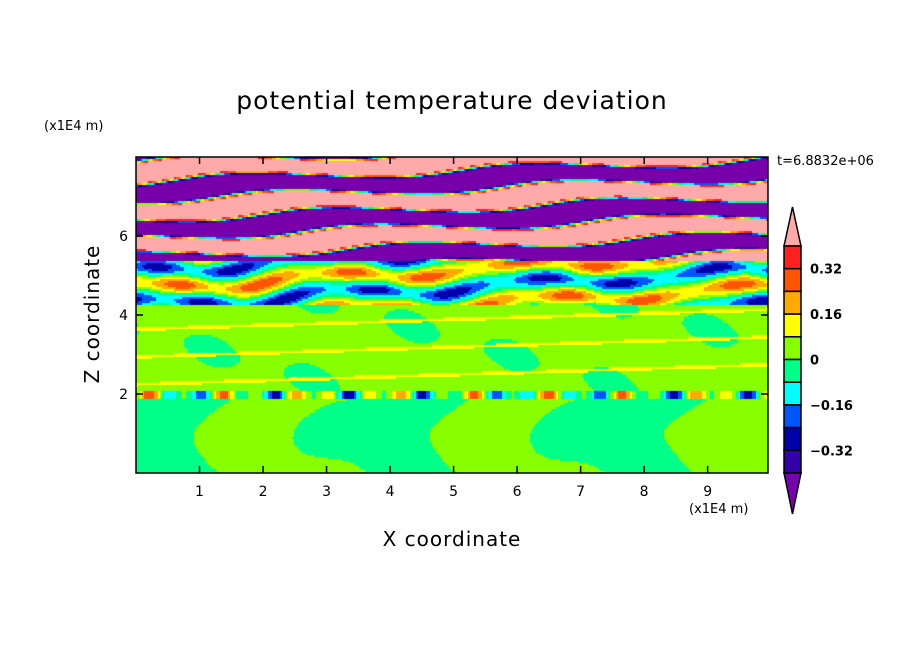 This screenshot has width=904, height=654. Describe the element at coordinates (831, 451) in the screenshot. I see `colorbar-label: −0.32` at that location.